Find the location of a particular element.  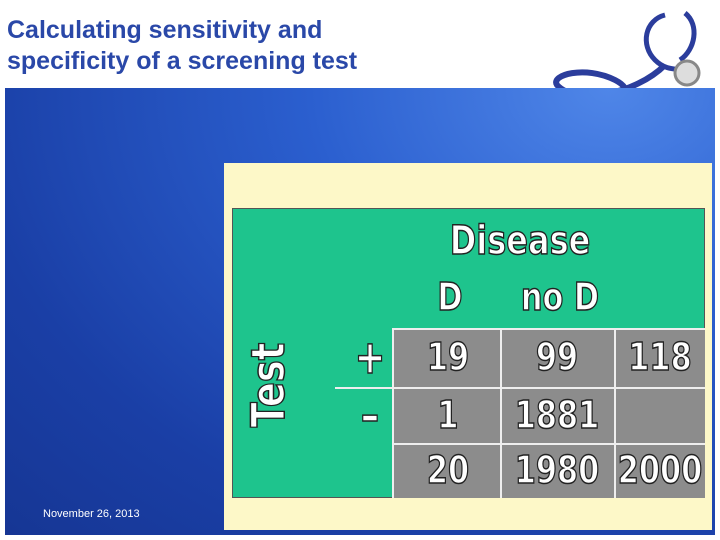

cell: 1980 is located at coordinates (557, 470).